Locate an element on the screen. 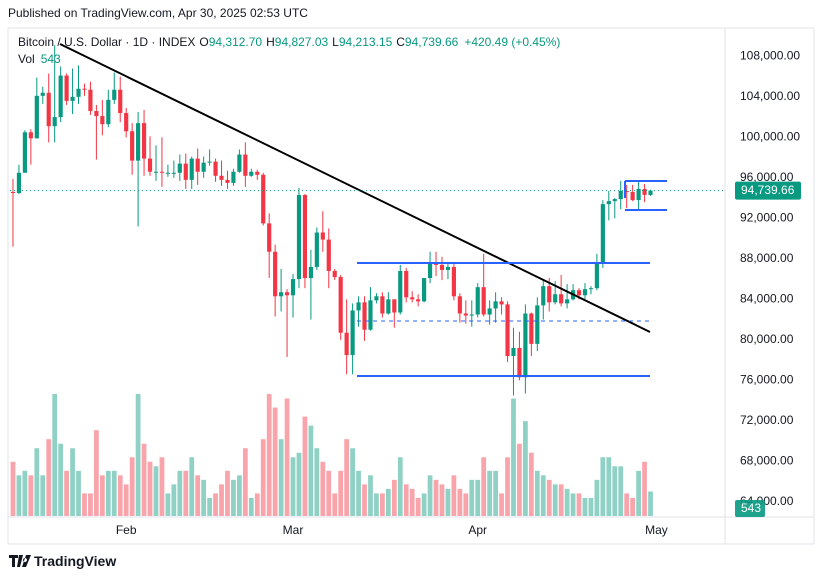 This screenshot has width=822, height=579. brand-logo is located at coordinates (20, 561).